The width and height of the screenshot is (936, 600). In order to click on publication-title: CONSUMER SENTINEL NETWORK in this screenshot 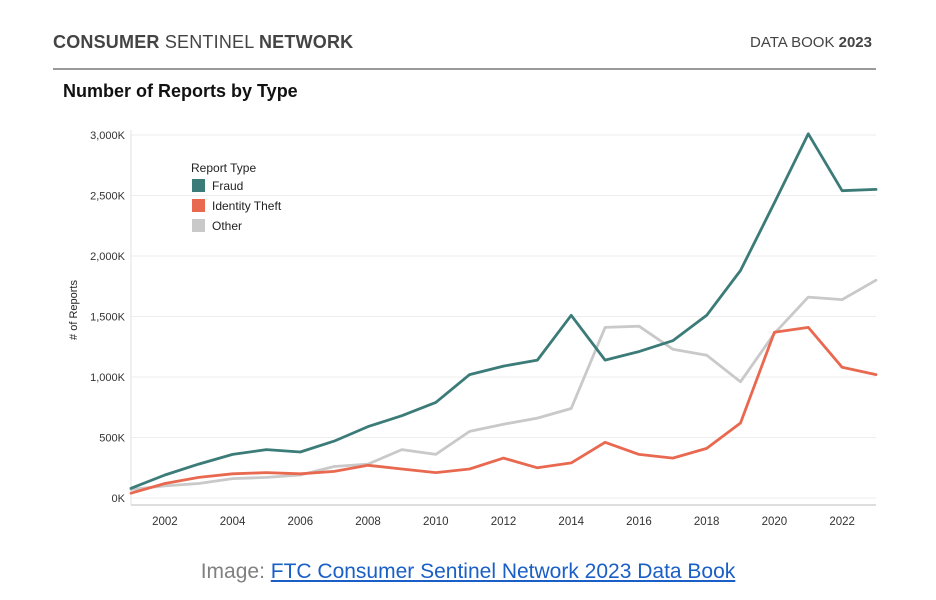, I will do `click(203, 42)`.